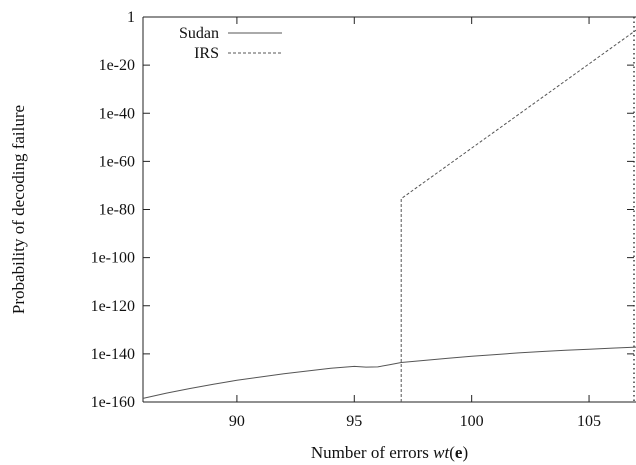 This screenshot has height=465, width=636. Describe the element at coordinates (113, 258) in the screenshot. I see `y-tick-label: 1e-100` at that location.